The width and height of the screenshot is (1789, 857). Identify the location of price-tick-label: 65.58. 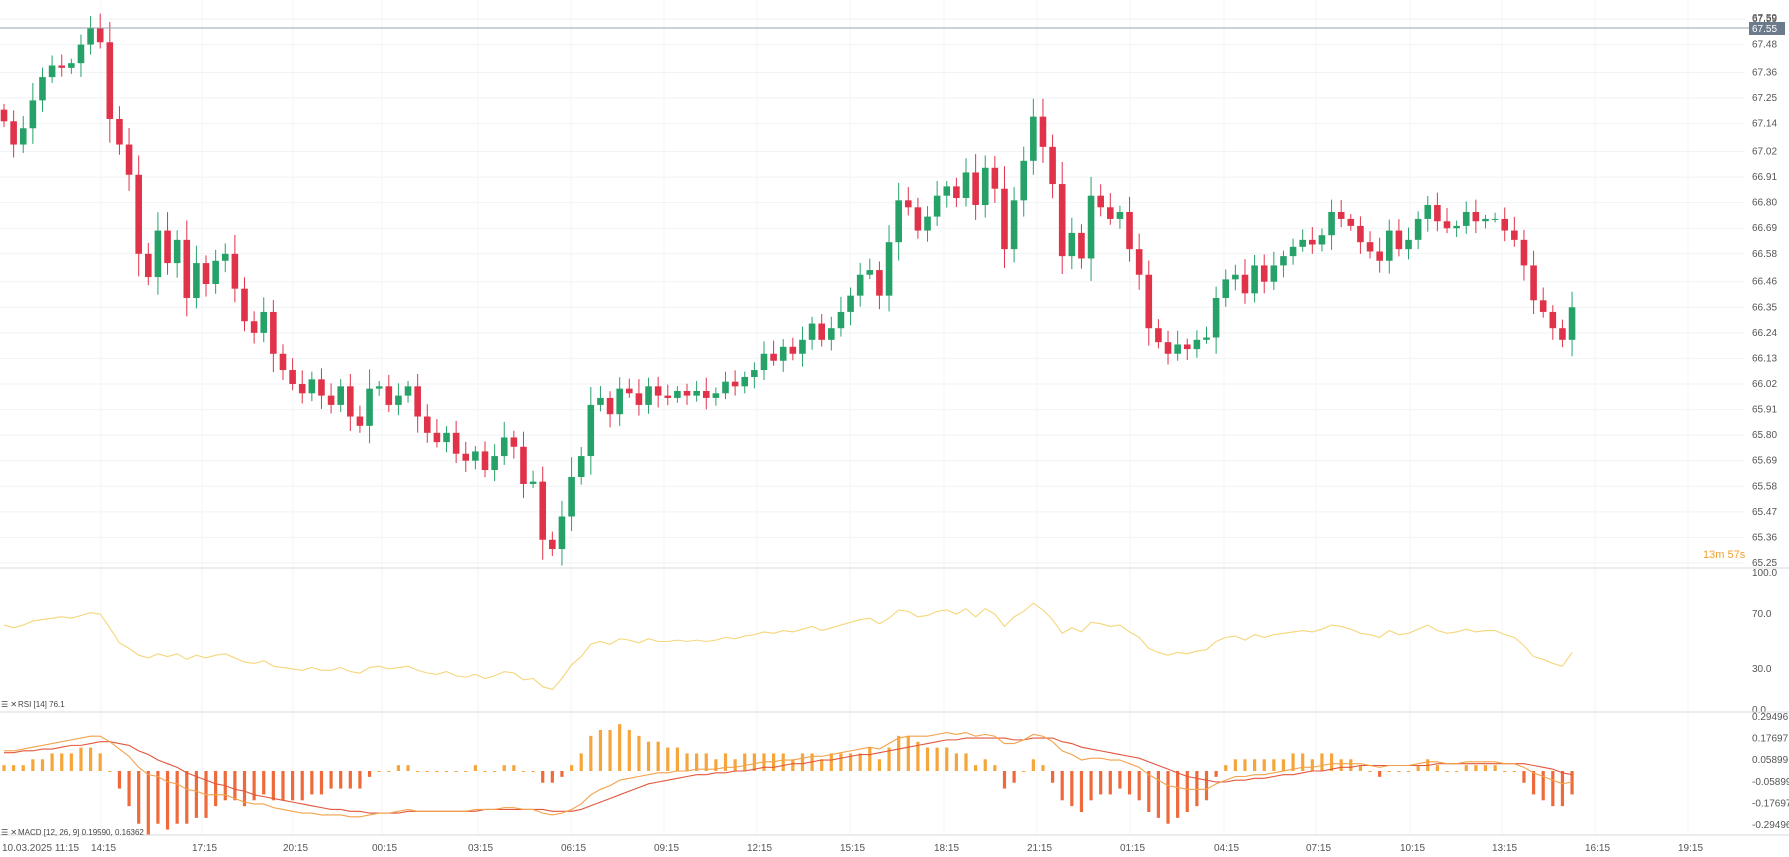
(1764, 486).